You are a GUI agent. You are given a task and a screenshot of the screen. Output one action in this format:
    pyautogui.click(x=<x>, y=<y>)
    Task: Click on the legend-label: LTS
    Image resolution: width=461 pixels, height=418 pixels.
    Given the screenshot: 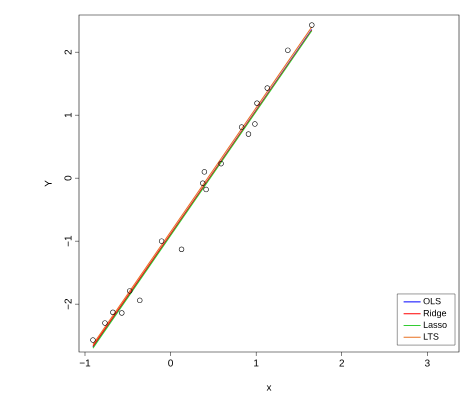 What is the action you would take?
    pyautogui.click(x=431, y=336)
    